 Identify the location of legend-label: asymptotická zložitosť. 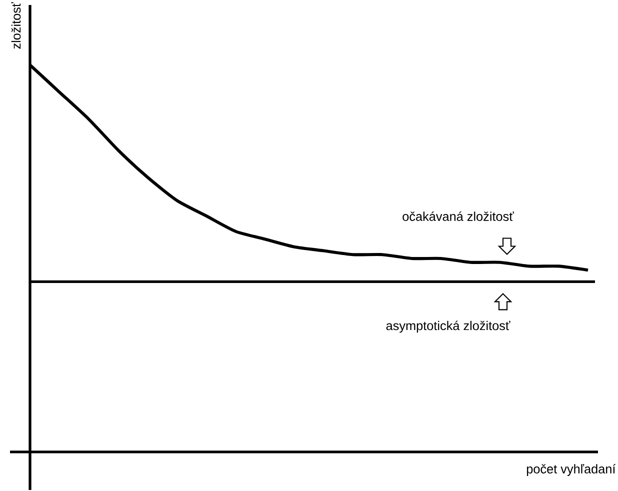
(448, 326).